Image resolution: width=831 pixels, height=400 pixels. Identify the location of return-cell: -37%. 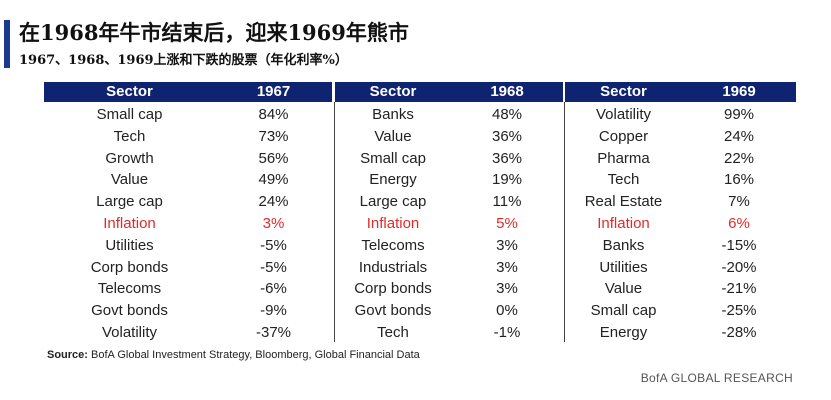
(273, 332).